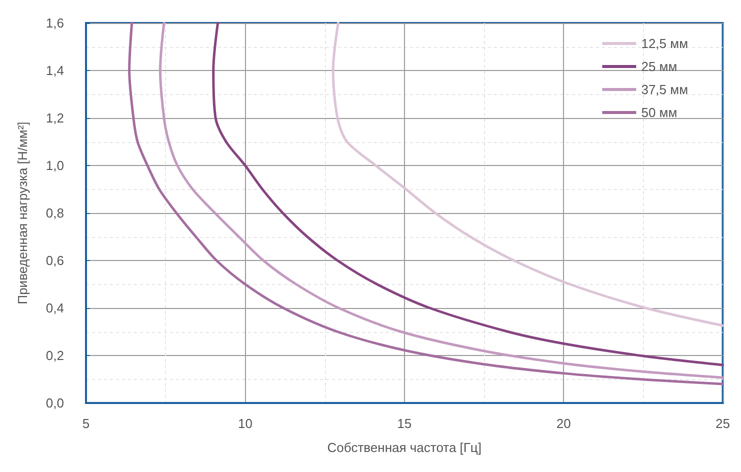  I want to click on y-tick-label: 1,2, so click(55, 118).